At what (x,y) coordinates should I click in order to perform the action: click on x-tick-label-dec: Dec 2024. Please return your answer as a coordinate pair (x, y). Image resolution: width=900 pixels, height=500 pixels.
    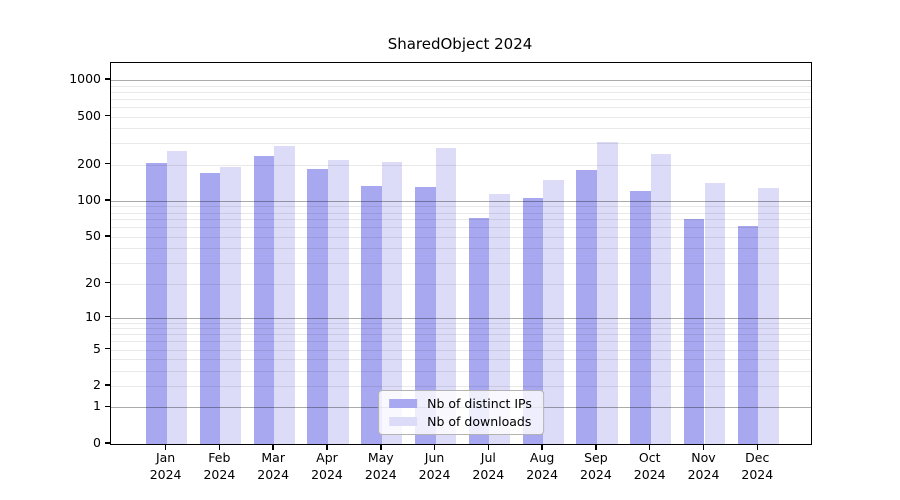
    Looking at the image, I should click on (757, 466).